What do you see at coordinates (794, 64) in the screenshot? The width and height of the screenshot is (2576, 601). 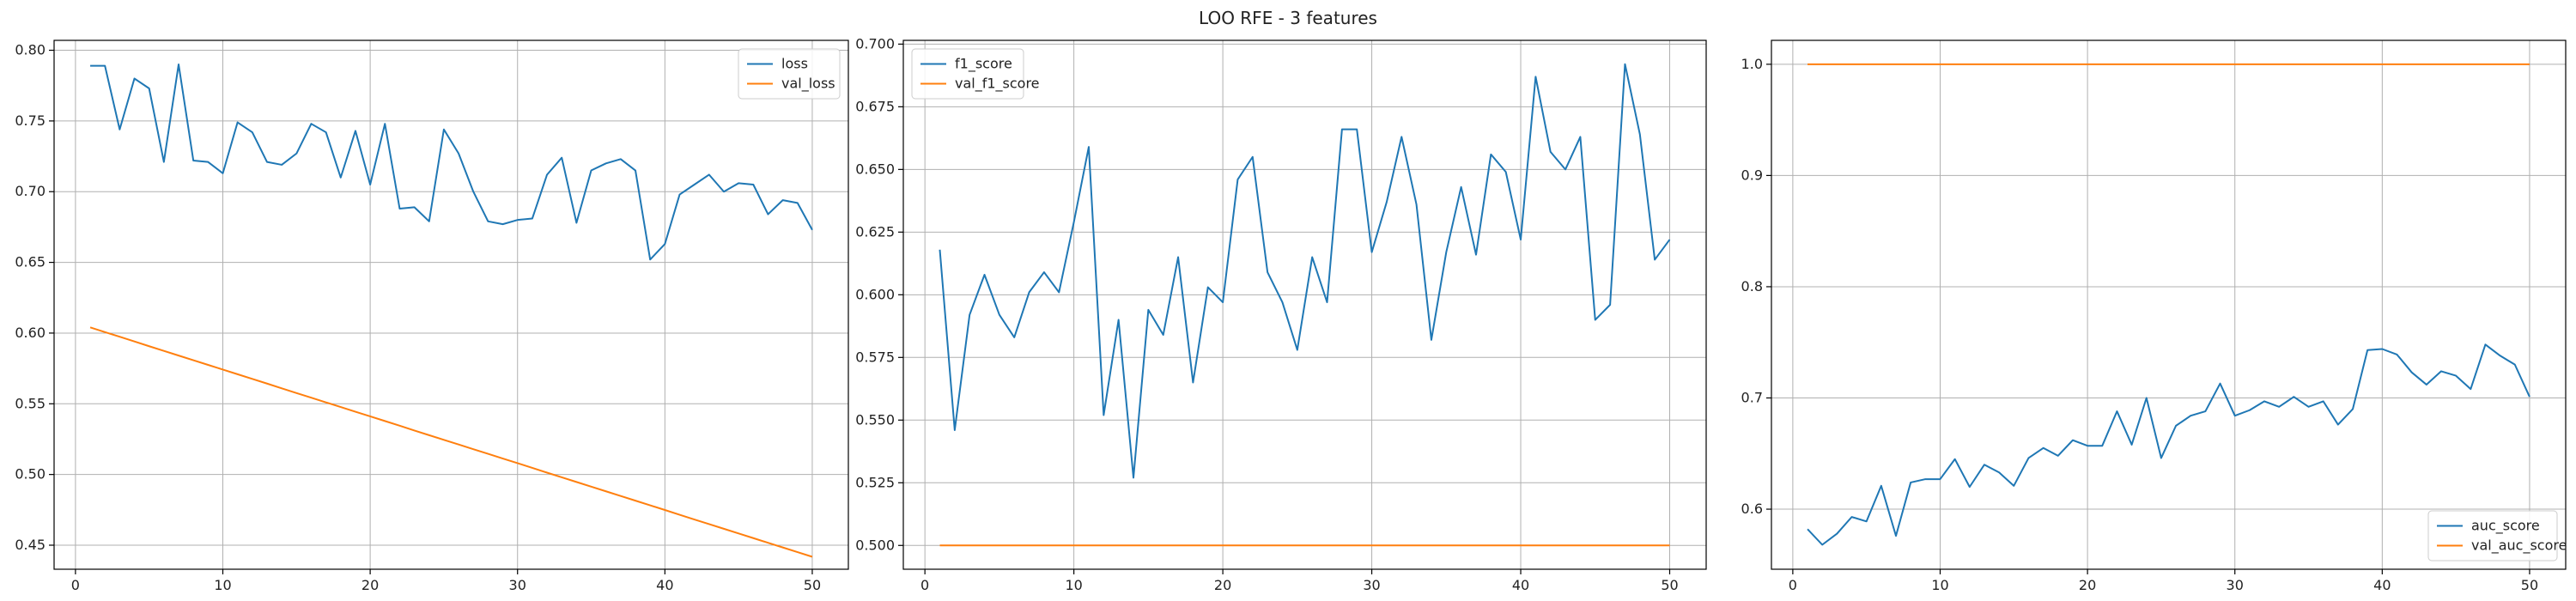 I see `legend-label: loss` at bounding box center [794, 64].